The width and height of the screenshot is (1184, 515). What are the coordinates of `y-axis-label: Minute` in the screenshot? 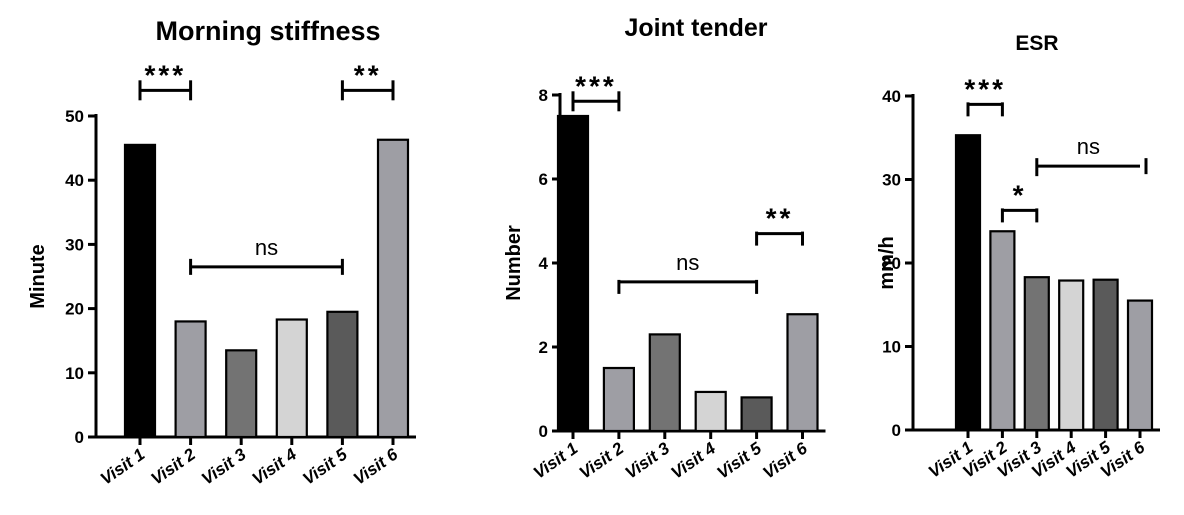 It's located at (38, 276).